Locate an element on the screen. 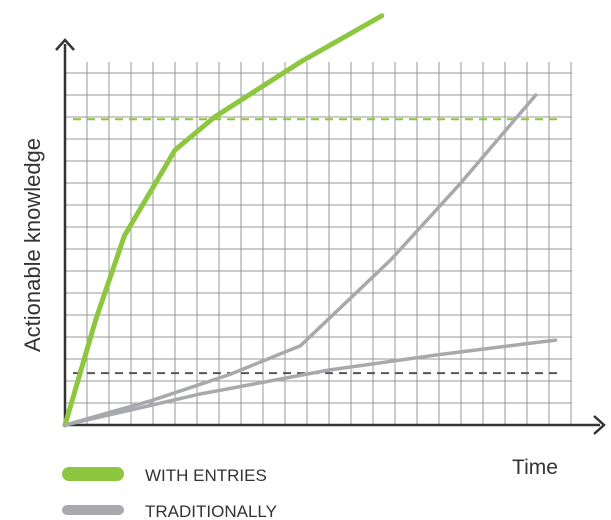 This screenshot has height=520, width=611. y-arrow is located at coordinates (65, 44).